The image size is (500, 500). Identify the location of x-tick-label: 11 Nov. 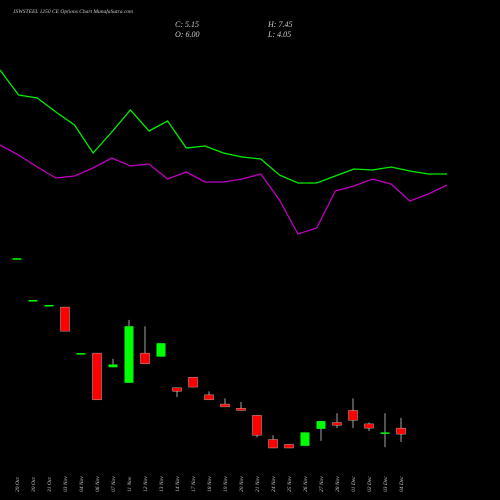
(130, 484).